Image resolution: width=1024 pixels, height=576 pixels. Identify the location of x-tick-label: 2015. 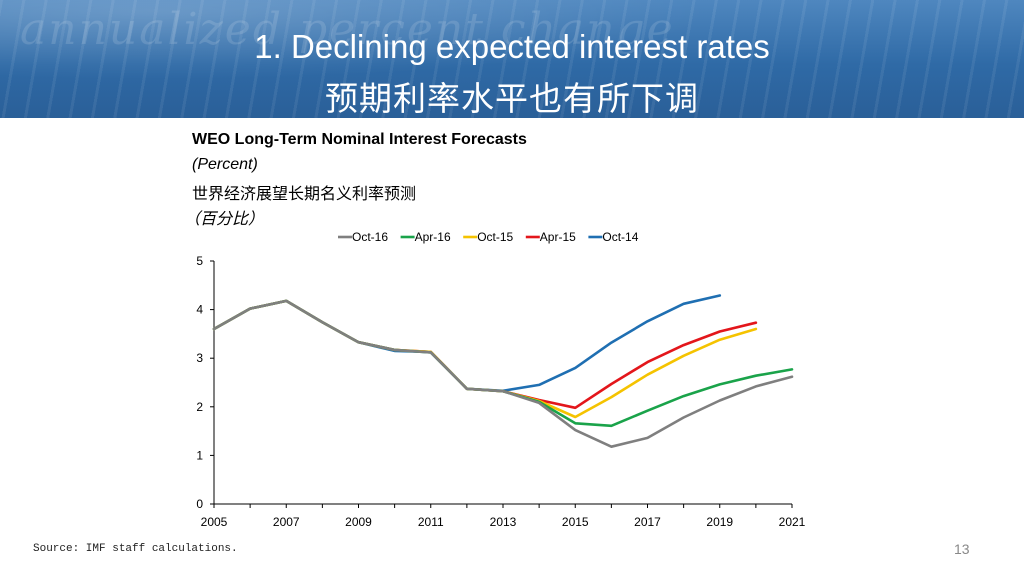
(575, 522).